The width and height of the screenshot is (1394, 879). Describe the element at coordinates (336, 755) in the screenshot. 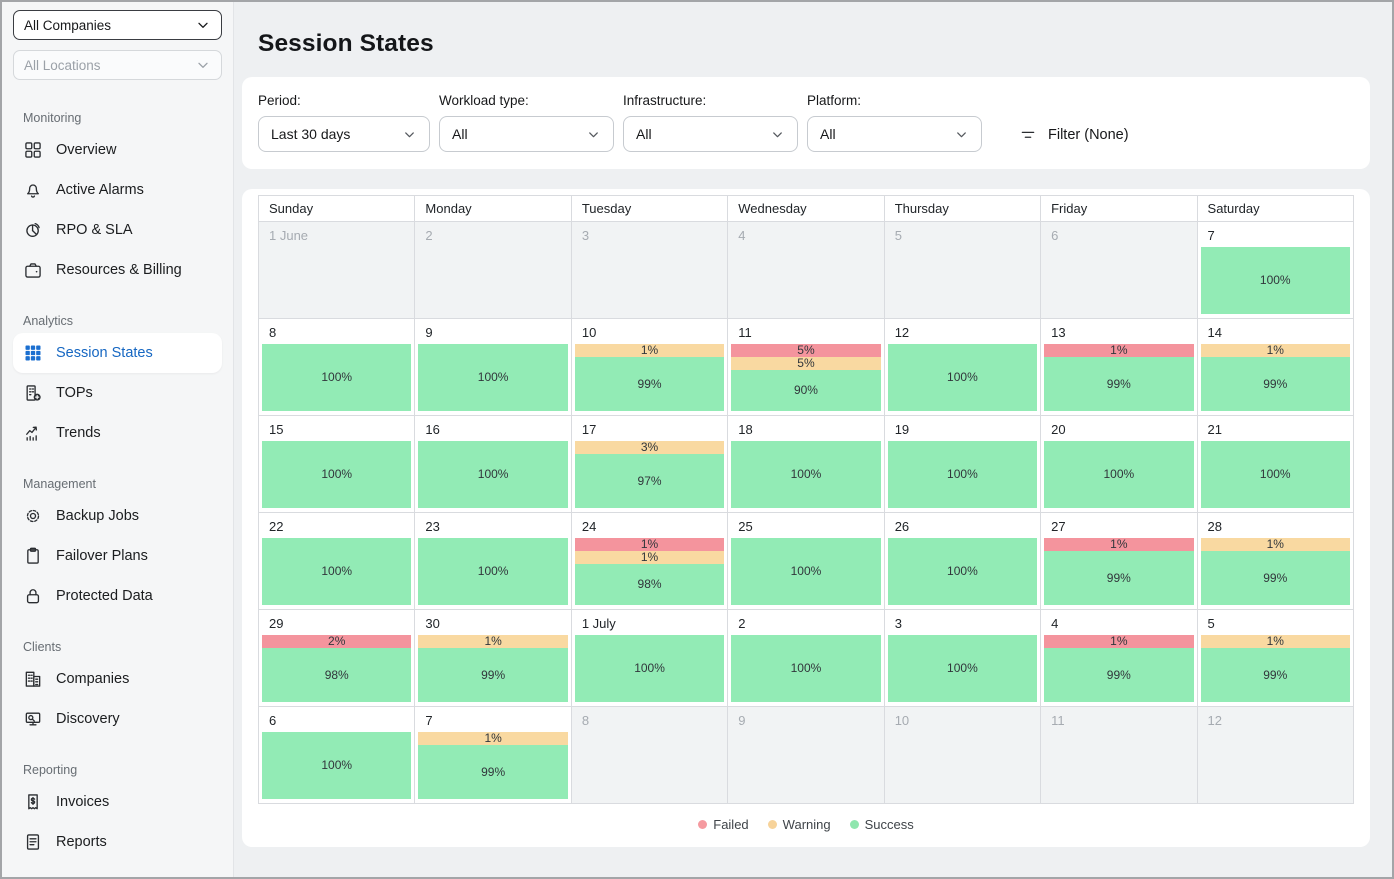

I see `calendar-day-6: 6 100%` at that location.